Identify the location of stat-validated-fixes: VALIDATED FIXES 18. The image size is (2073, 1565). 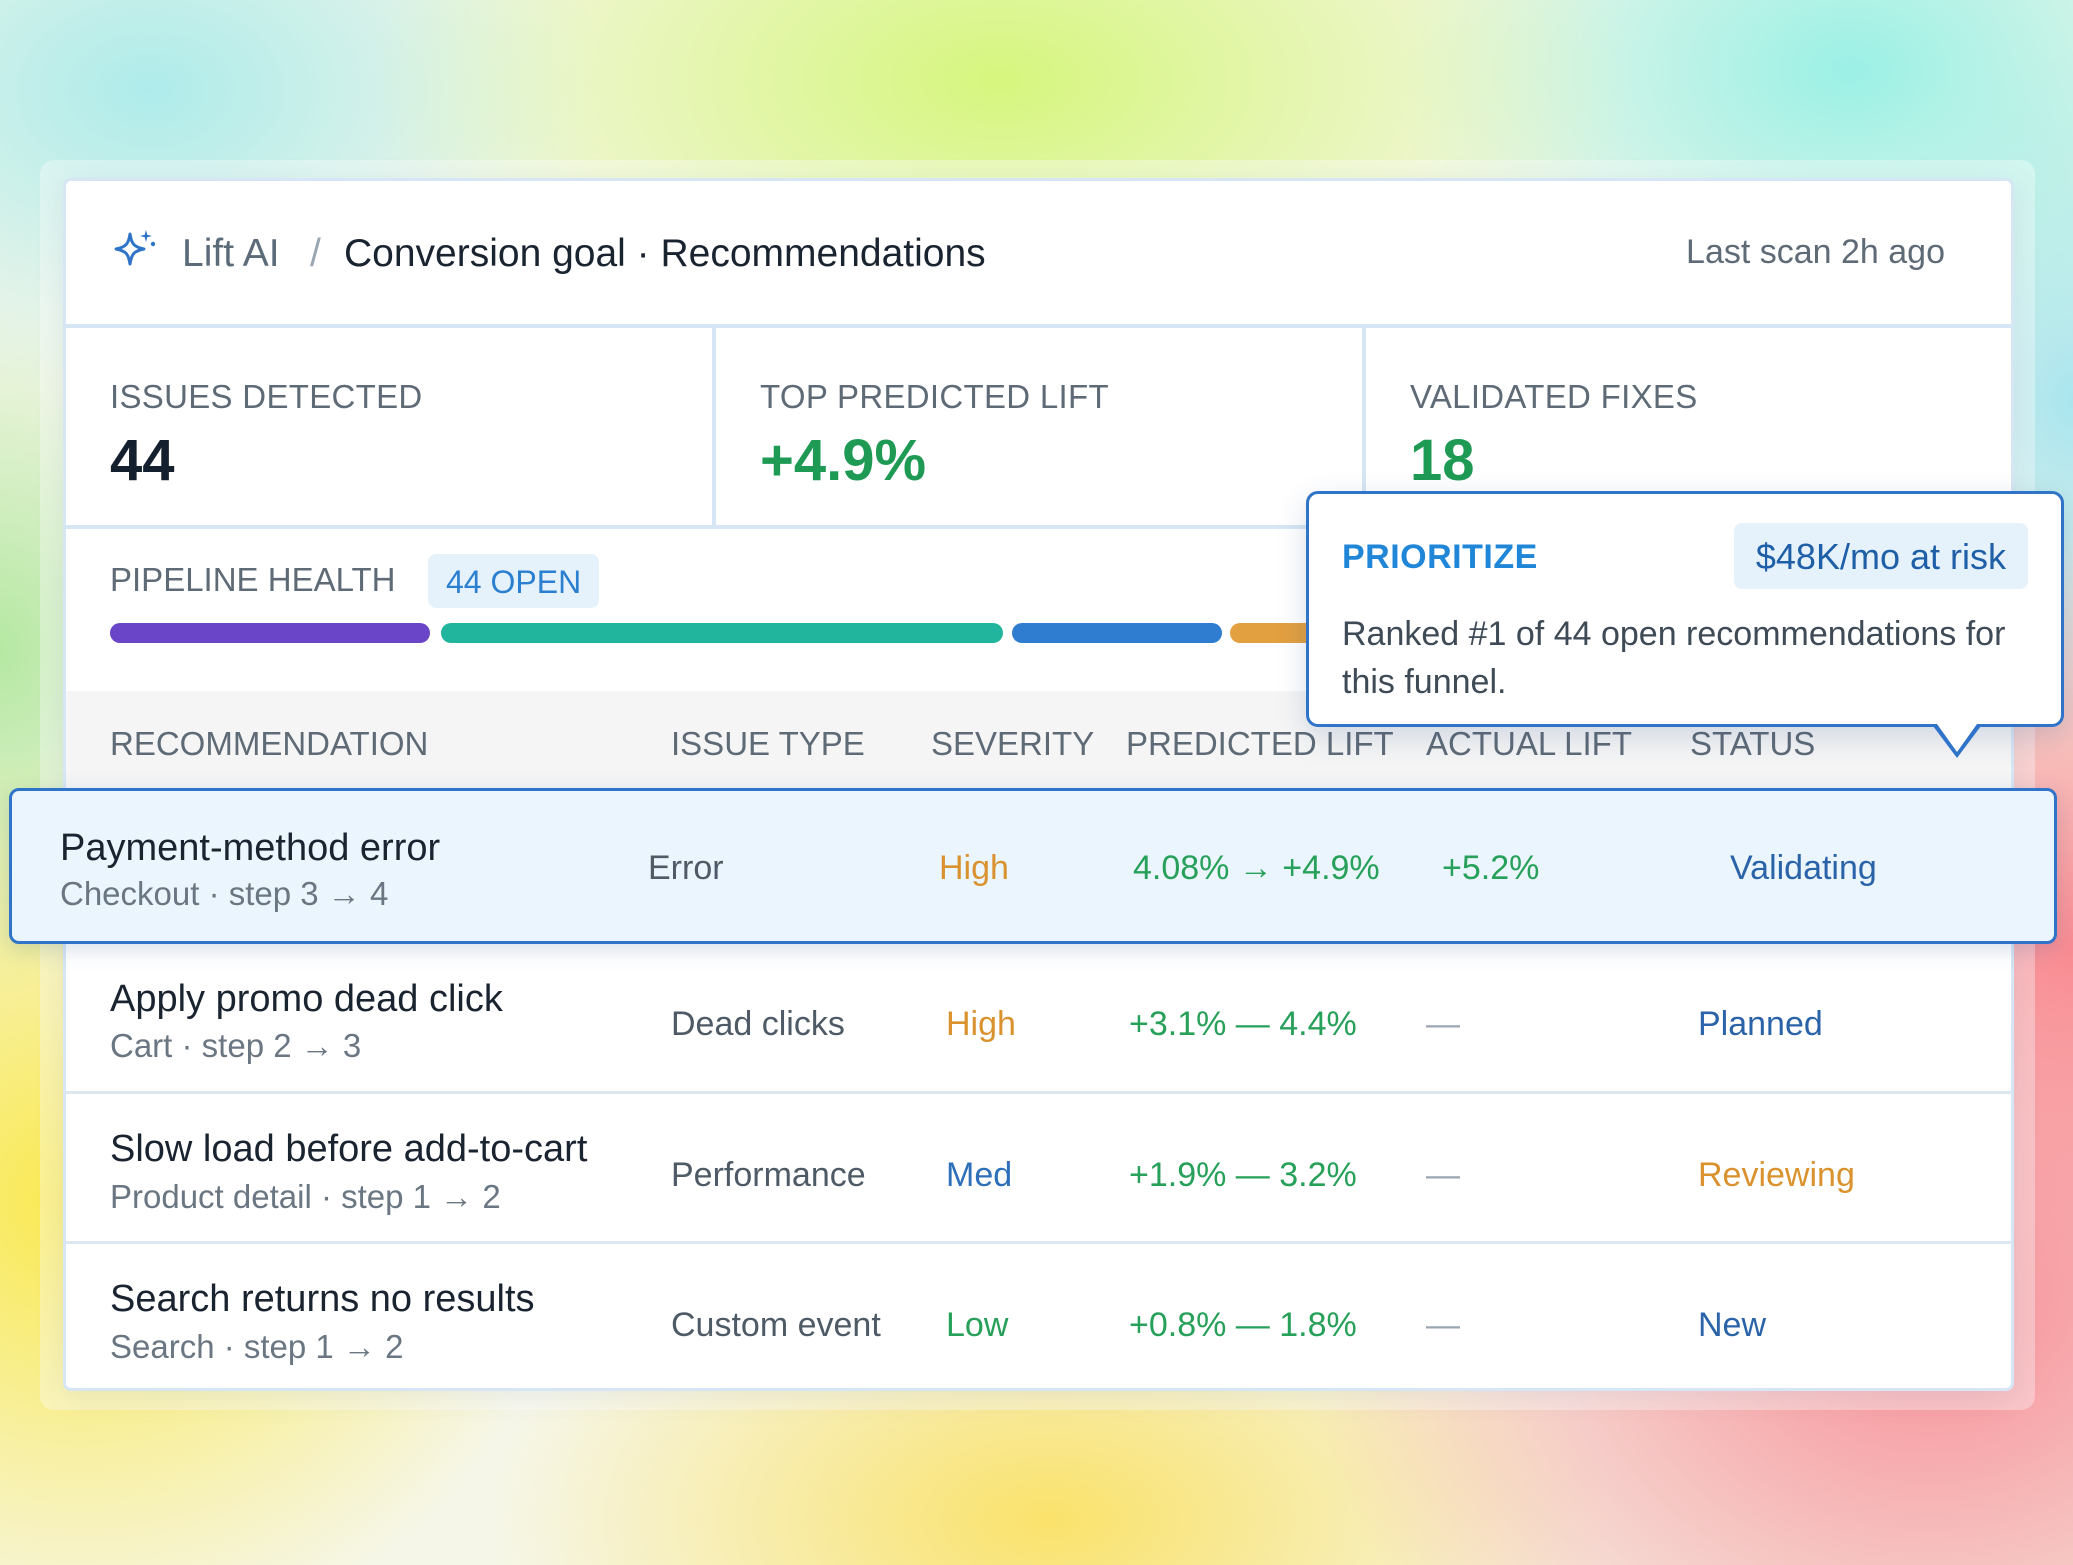
(1688, 426).